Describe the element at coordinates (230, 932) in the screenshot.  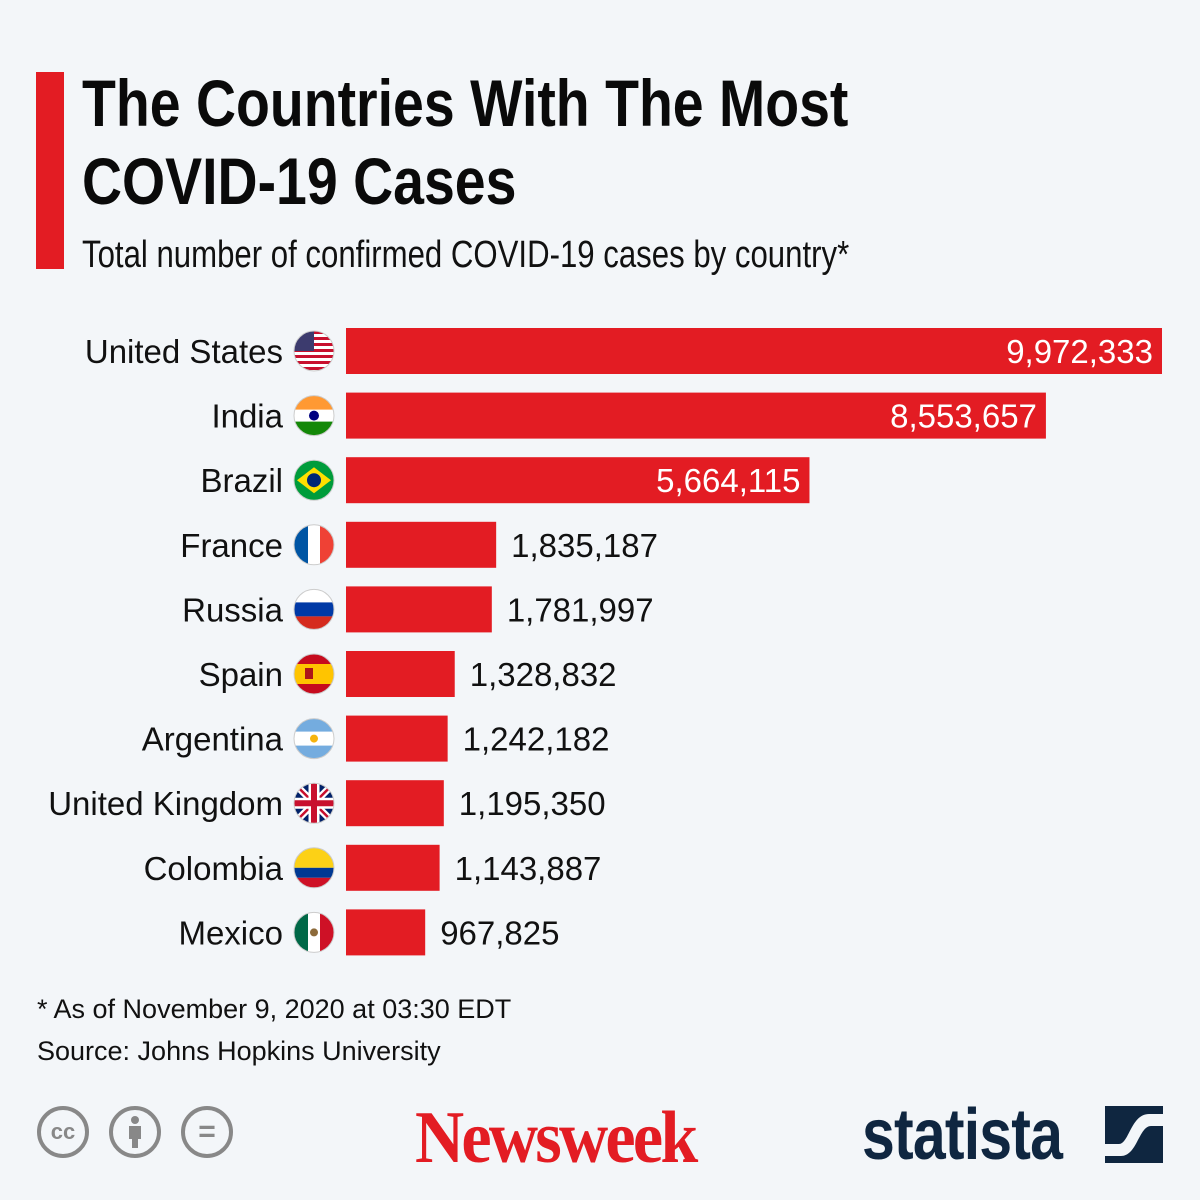
I see `category-label: Mexico` at that location.